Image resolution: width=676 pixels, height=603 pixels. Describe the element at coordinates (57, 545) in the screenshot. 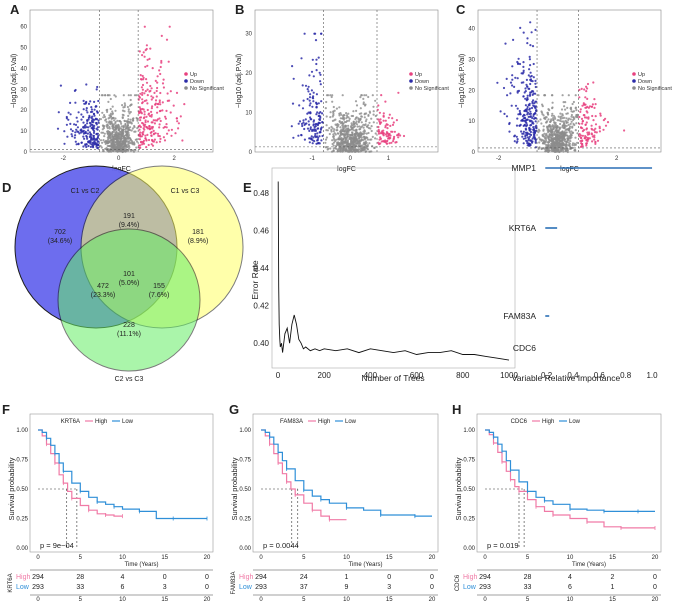

I see `p-value: p = 9e−04` at that location.